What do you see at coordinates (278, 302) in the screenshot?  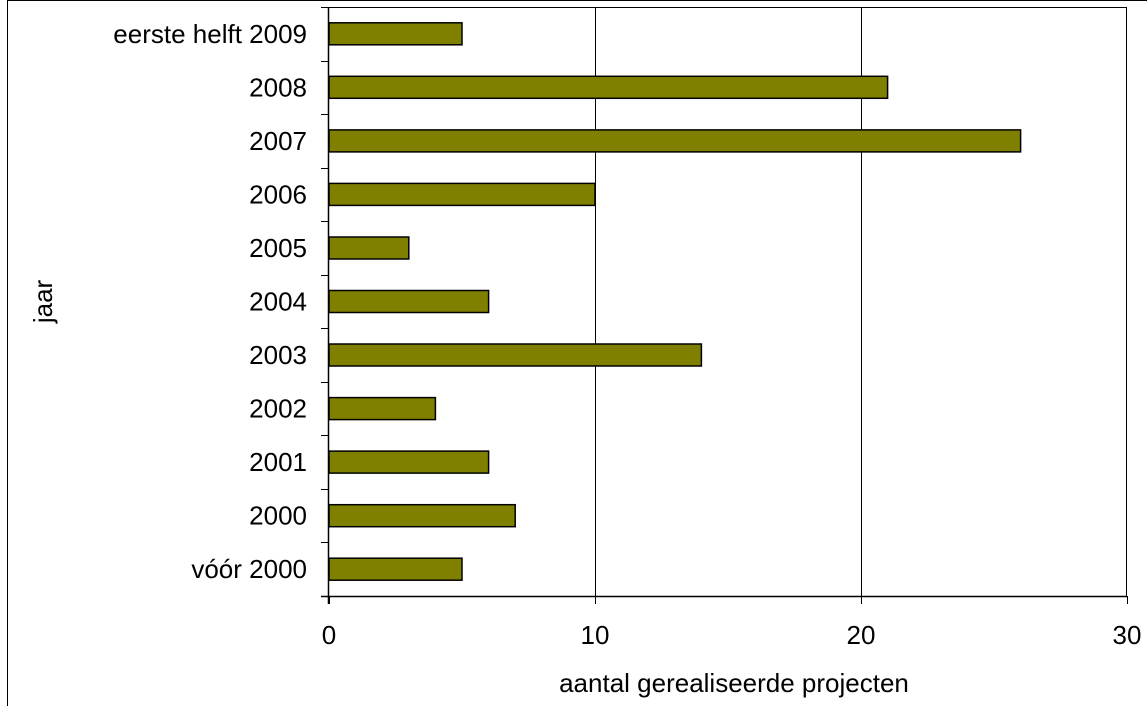 I see `y-tick-label: 2004` at bounding box center [278, 302].